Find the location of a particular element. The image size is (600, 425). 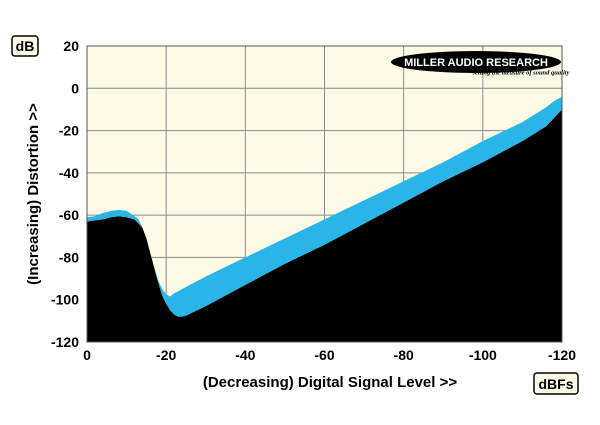

x-tick-label: -40 is located at coordinates (245, 355).